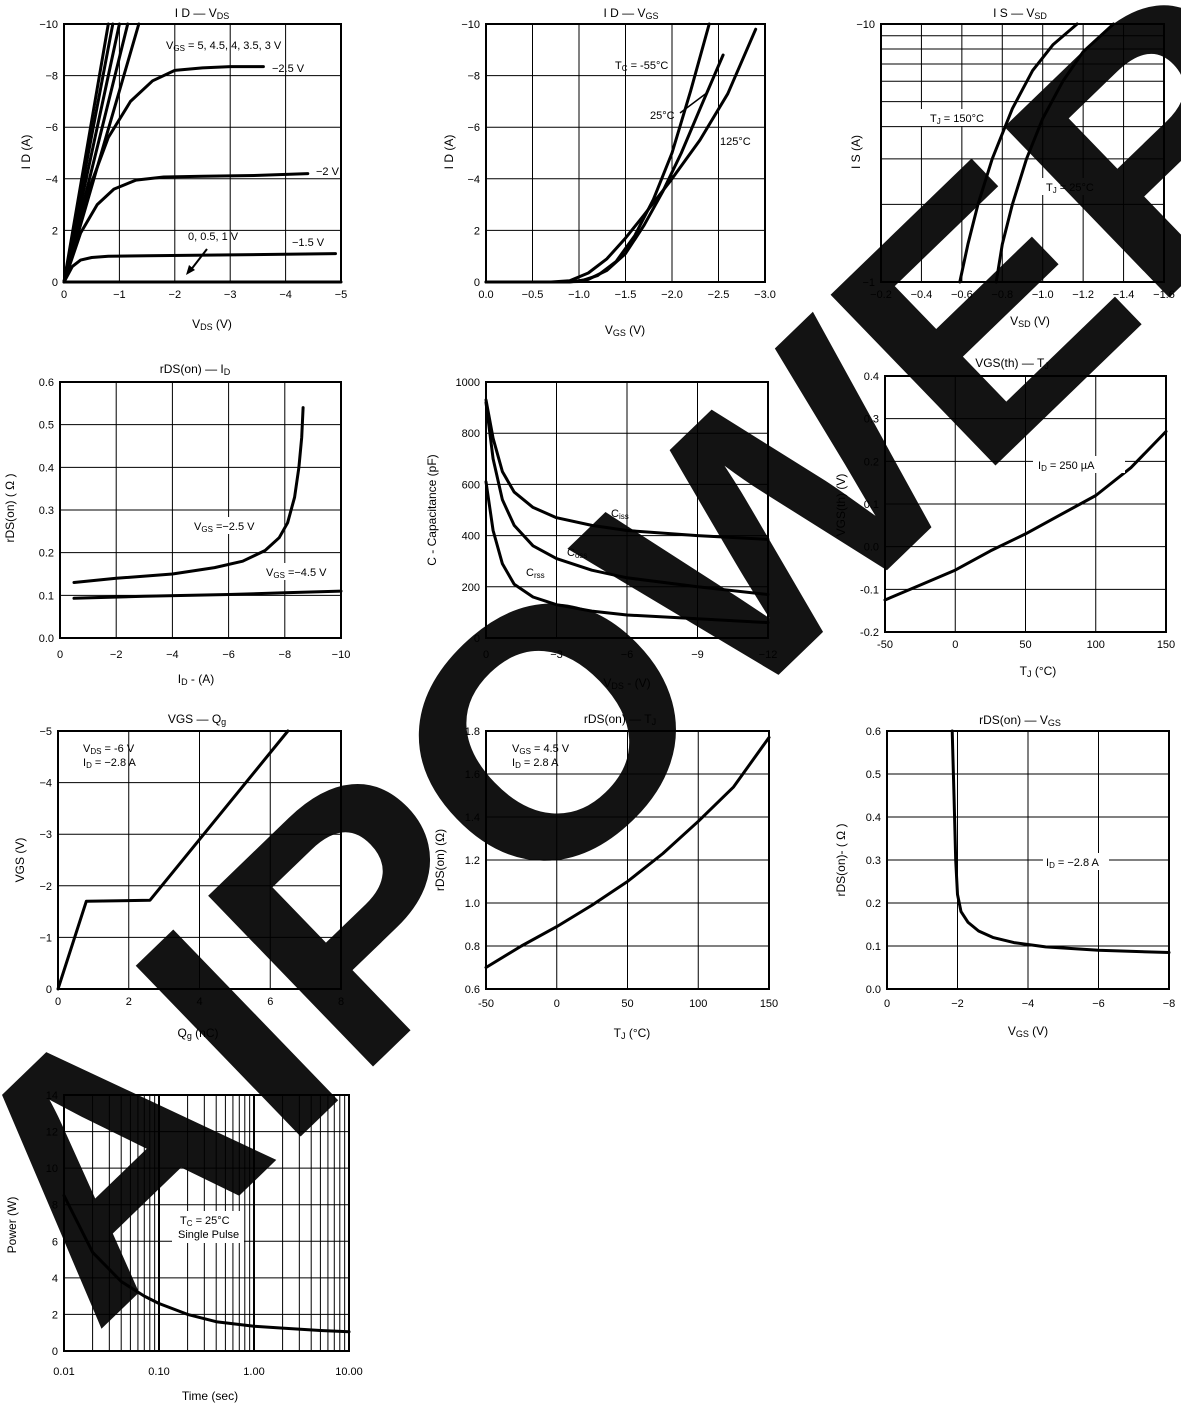 This screenshot has height=1408, width=1181. What do you see at coordinates (51, 180) in the screenshot?
I see `y-tick-label: −4` at bounding box center [51, 180].